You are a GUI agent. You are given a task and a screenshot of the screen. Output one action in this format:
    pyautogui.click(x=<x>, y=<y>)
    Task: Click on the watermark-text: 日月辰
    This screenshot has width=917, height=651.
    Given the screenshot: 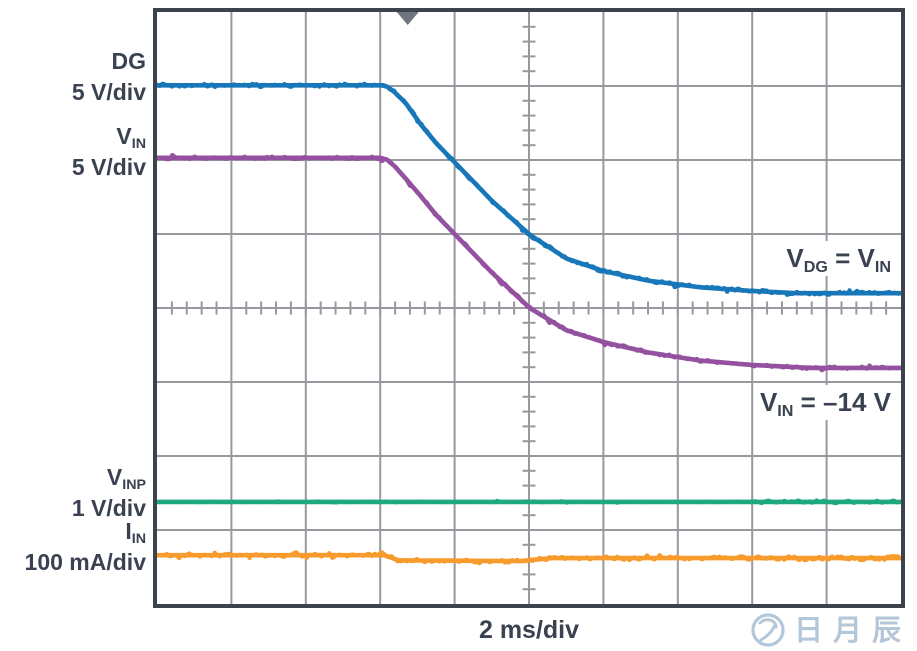 What is the action you would take?
    pyautogui.click(x=852, y=630)
    